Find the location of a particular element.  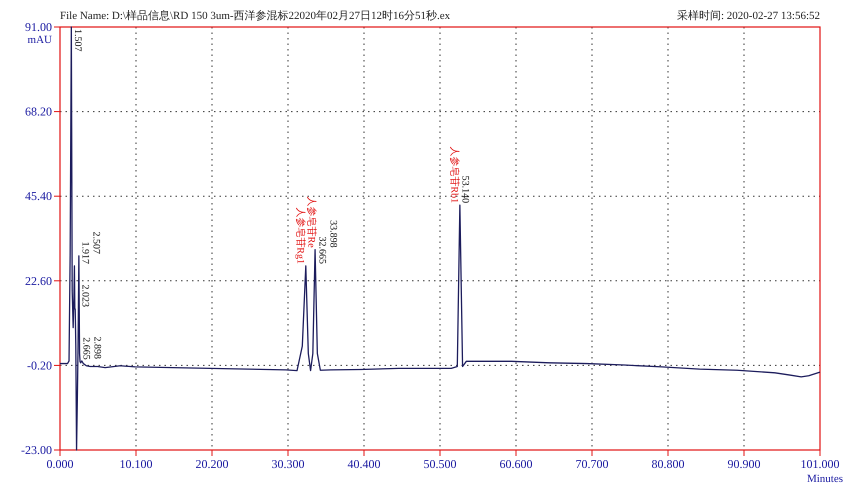

y-tick-label: 45.40 is located at coordinates (38, 196).